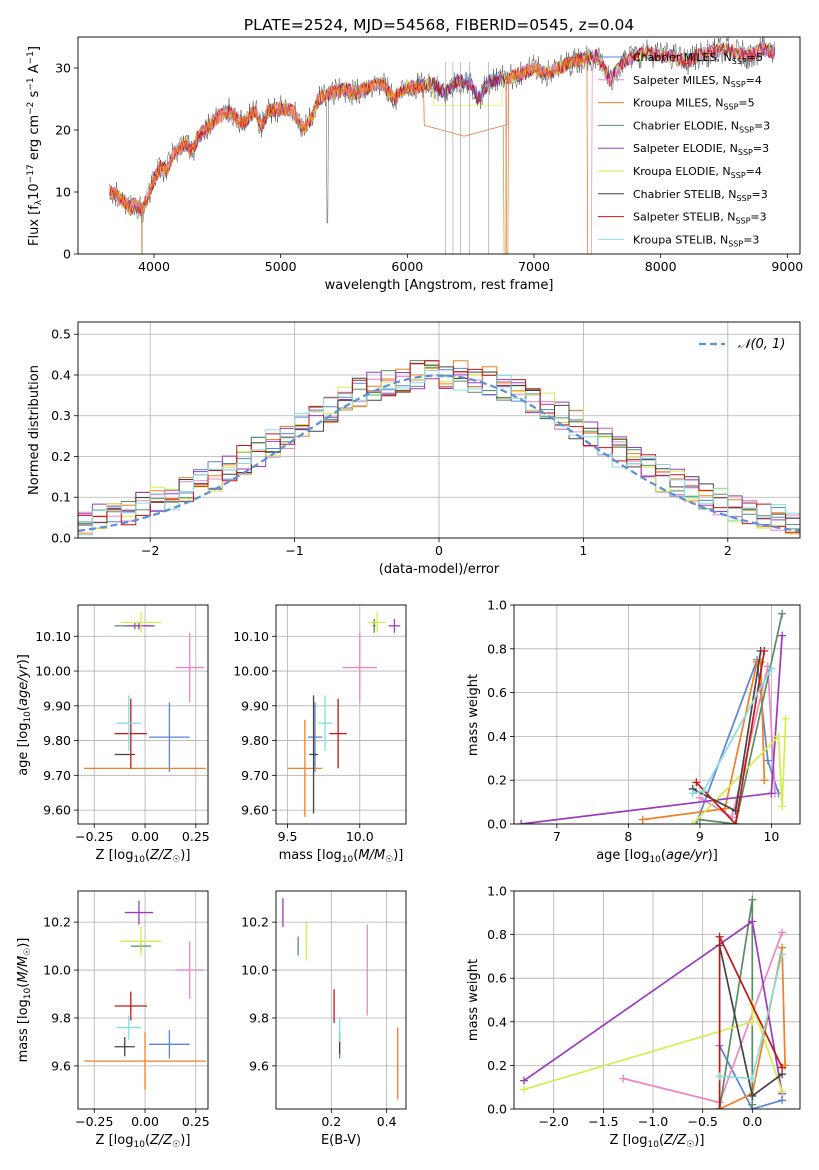 The width and height of the screenshot is (819, 1170). Describe the element at coordinates (341, 714) in the screenshot. I see `age-vs-mass-frame` at that location.